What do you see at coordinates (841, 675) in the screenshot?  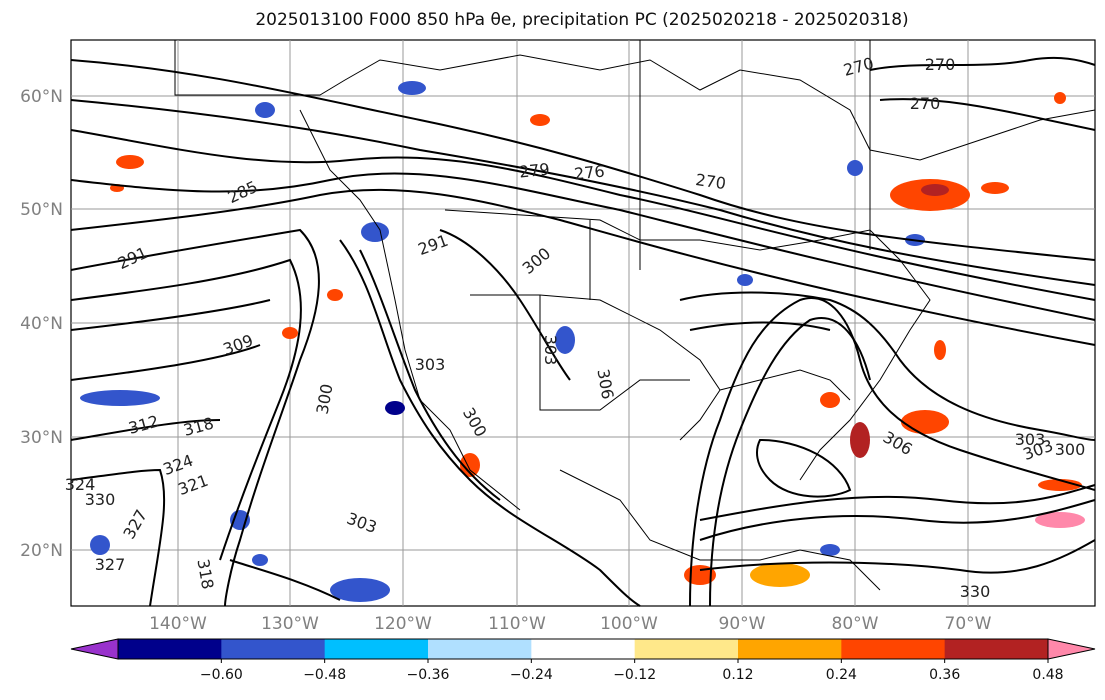 I see `colorbar-tick-label: 0.24` at bounding box center [841, 675].